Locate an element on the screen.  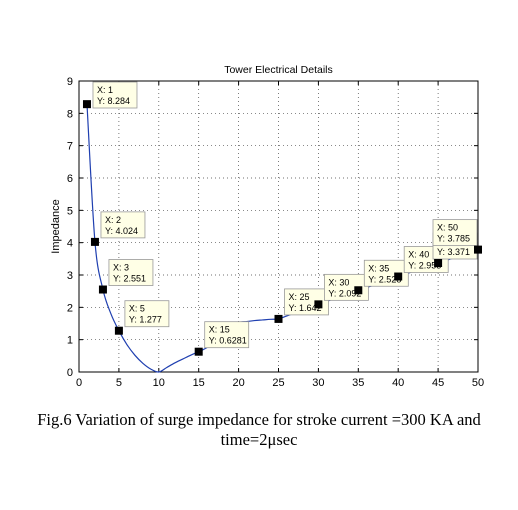
datatip-y-label: Y: 0.6281 is located at coordinates (228, 341).